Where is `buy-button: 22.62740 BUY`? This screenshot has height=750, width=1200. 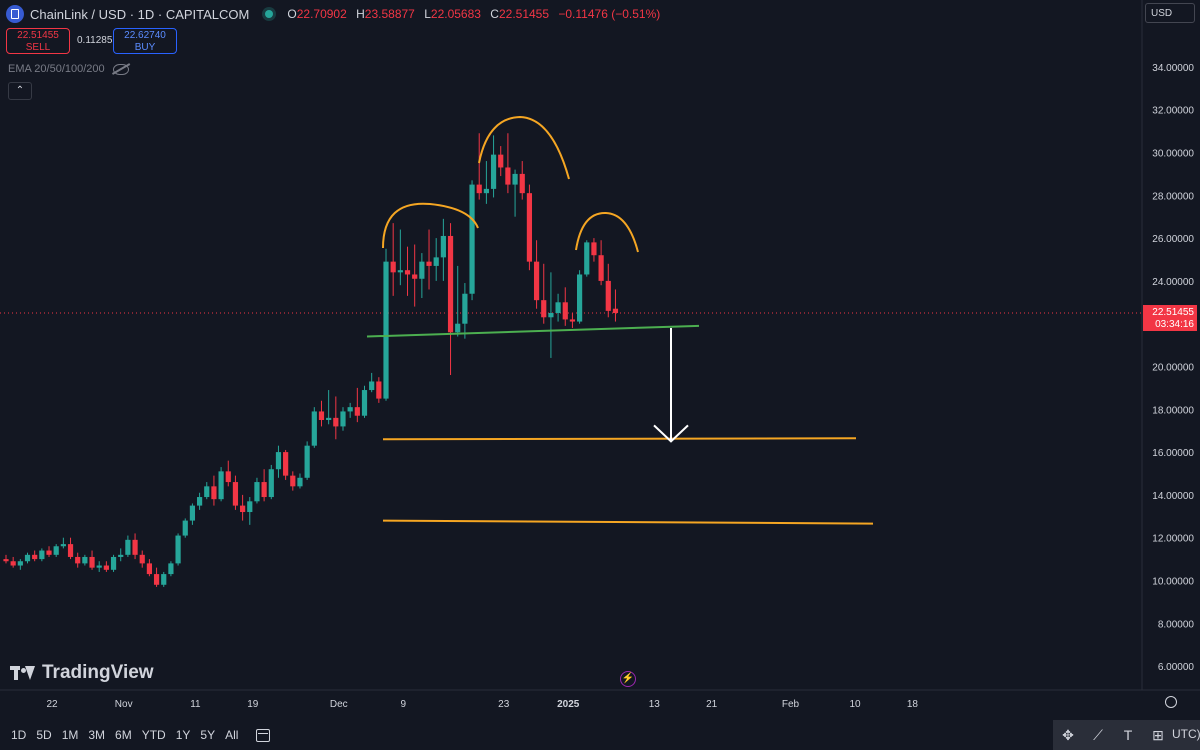 buy-button: 22.62740 BUY is located at coordinates (145, 41).